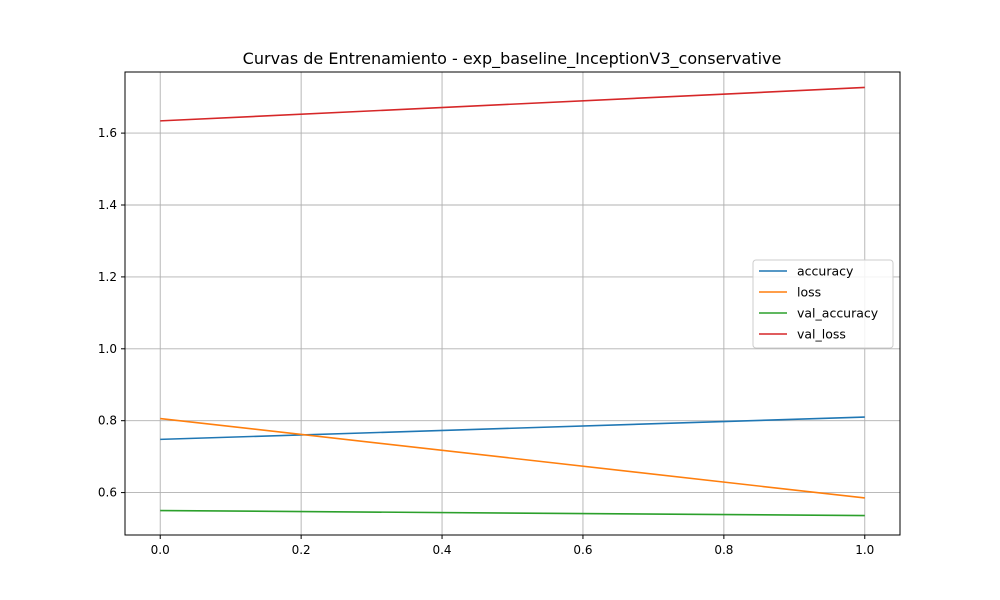  What do you see at coordinates (512, 458) in the screenshot?
I see `series-line-loss` at bounding box center [512, 458].